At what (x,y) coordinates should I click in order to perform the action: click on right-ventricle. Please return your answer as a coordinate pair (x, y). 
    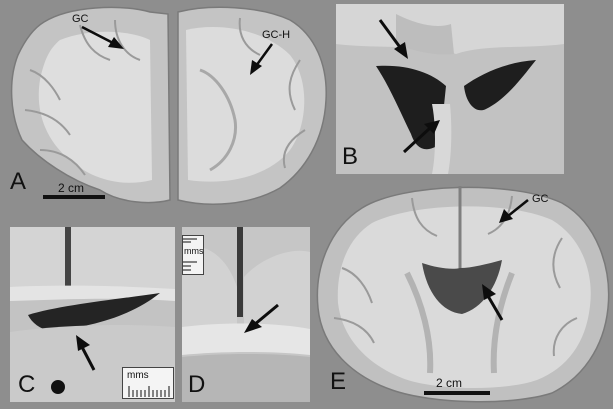
    Looking at the image, I should click on (500, 85).